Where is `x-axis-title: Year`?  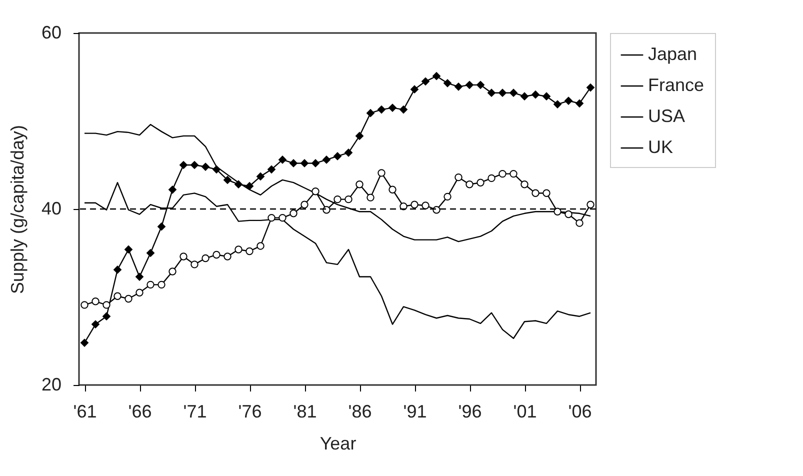
x-axis-title: Year is located at coordinates (338, 444).